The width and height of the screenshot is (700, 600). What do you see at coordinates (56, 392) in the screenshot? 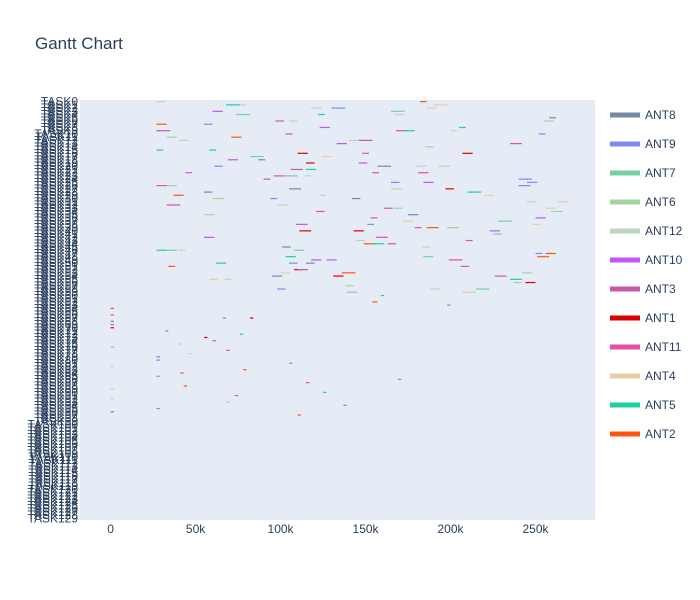
I see `task-tick-label: TASK90` at bounding box center [56, 392].